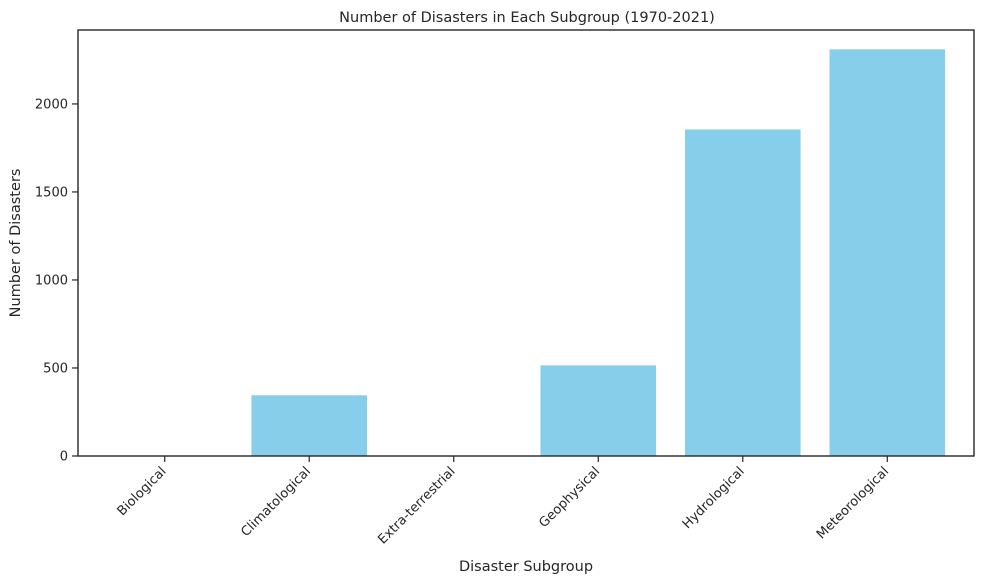  Describe the element at coordinates (714, 498) in the screenshot. I see `x-tick-label: Hydrological` at that location.